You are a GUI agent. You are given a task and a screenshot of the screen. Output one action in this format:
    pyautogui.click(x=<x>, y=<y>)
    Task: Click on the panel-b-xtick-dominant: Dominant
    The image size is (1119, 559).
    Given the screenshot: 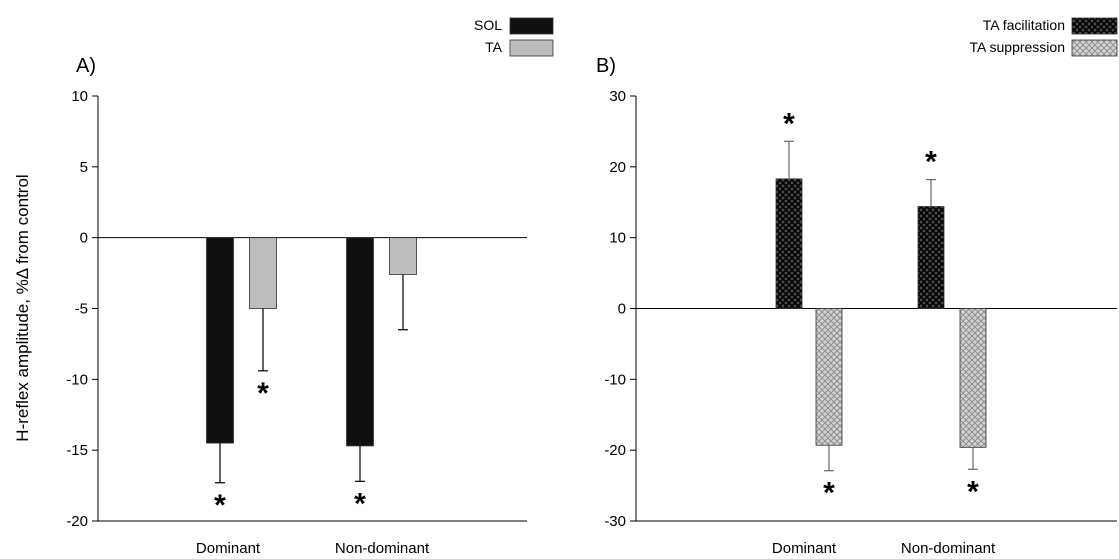 What is the action you would take?
    pyautogui.click(x=804, y=548)
    